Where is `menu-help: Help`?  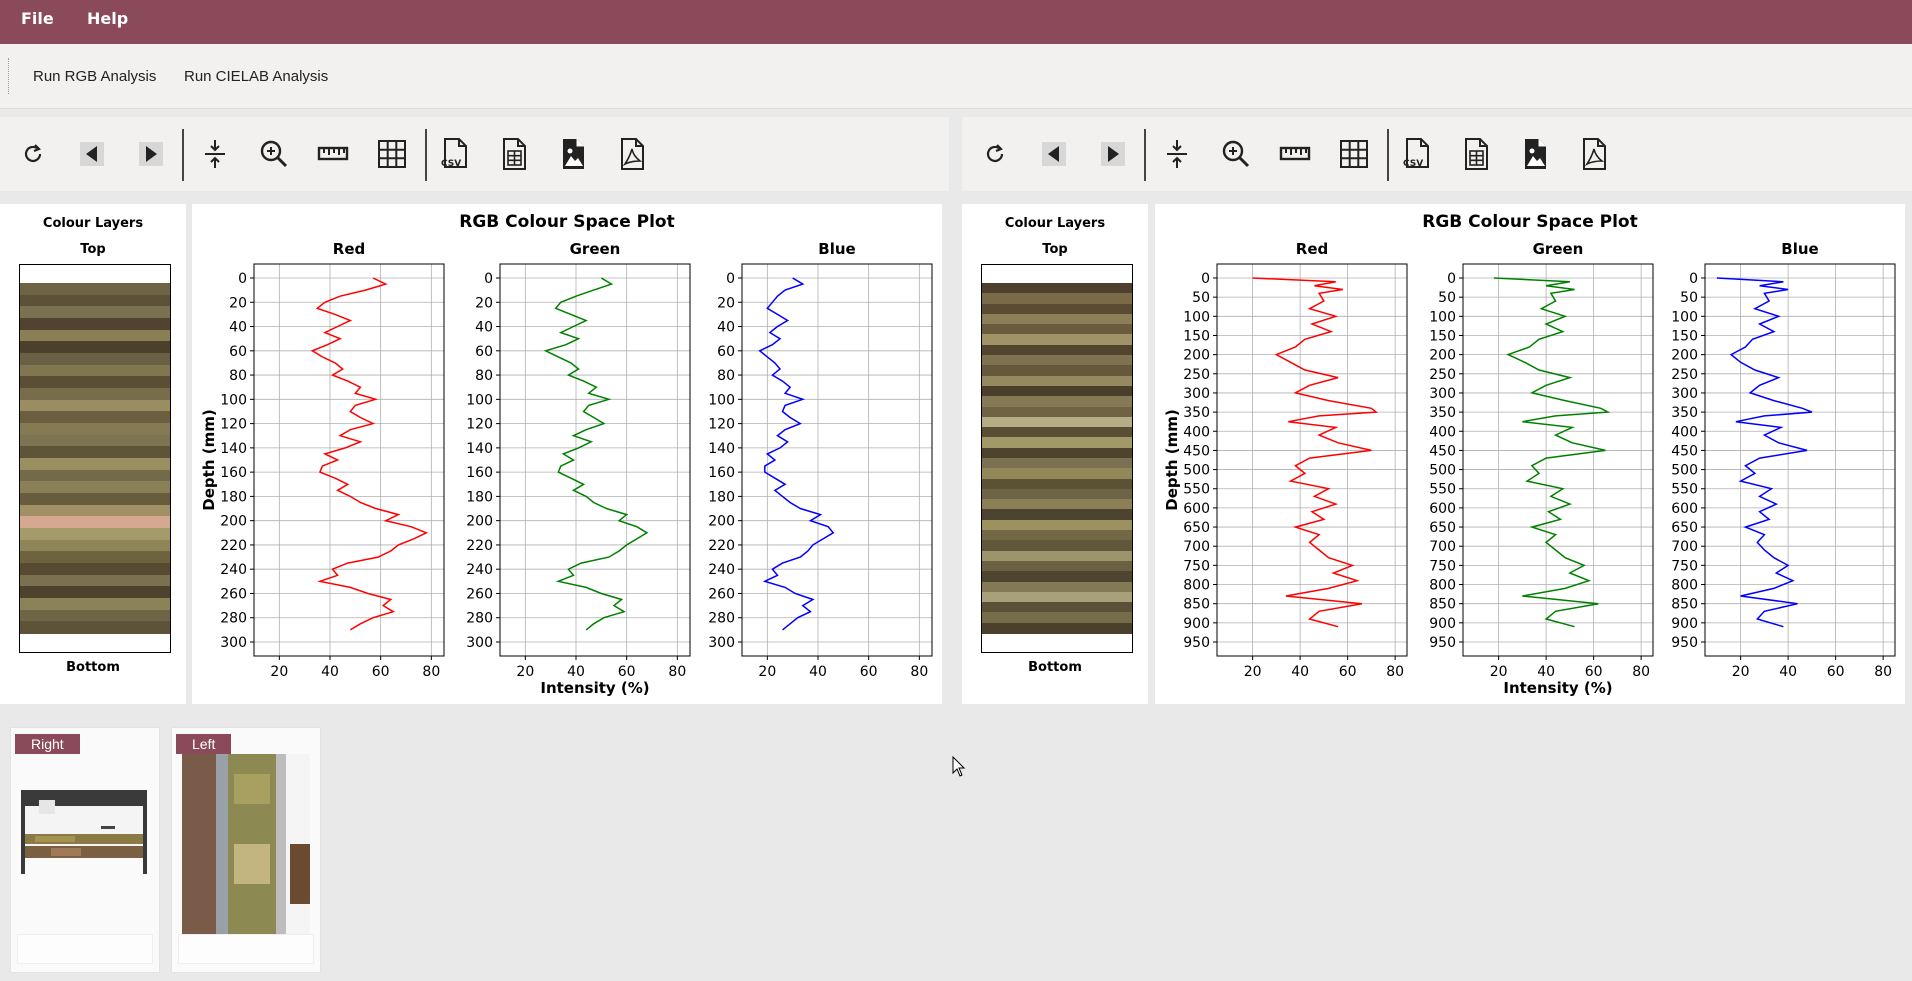 menu-help: Help is located at coordinates (108, 18).